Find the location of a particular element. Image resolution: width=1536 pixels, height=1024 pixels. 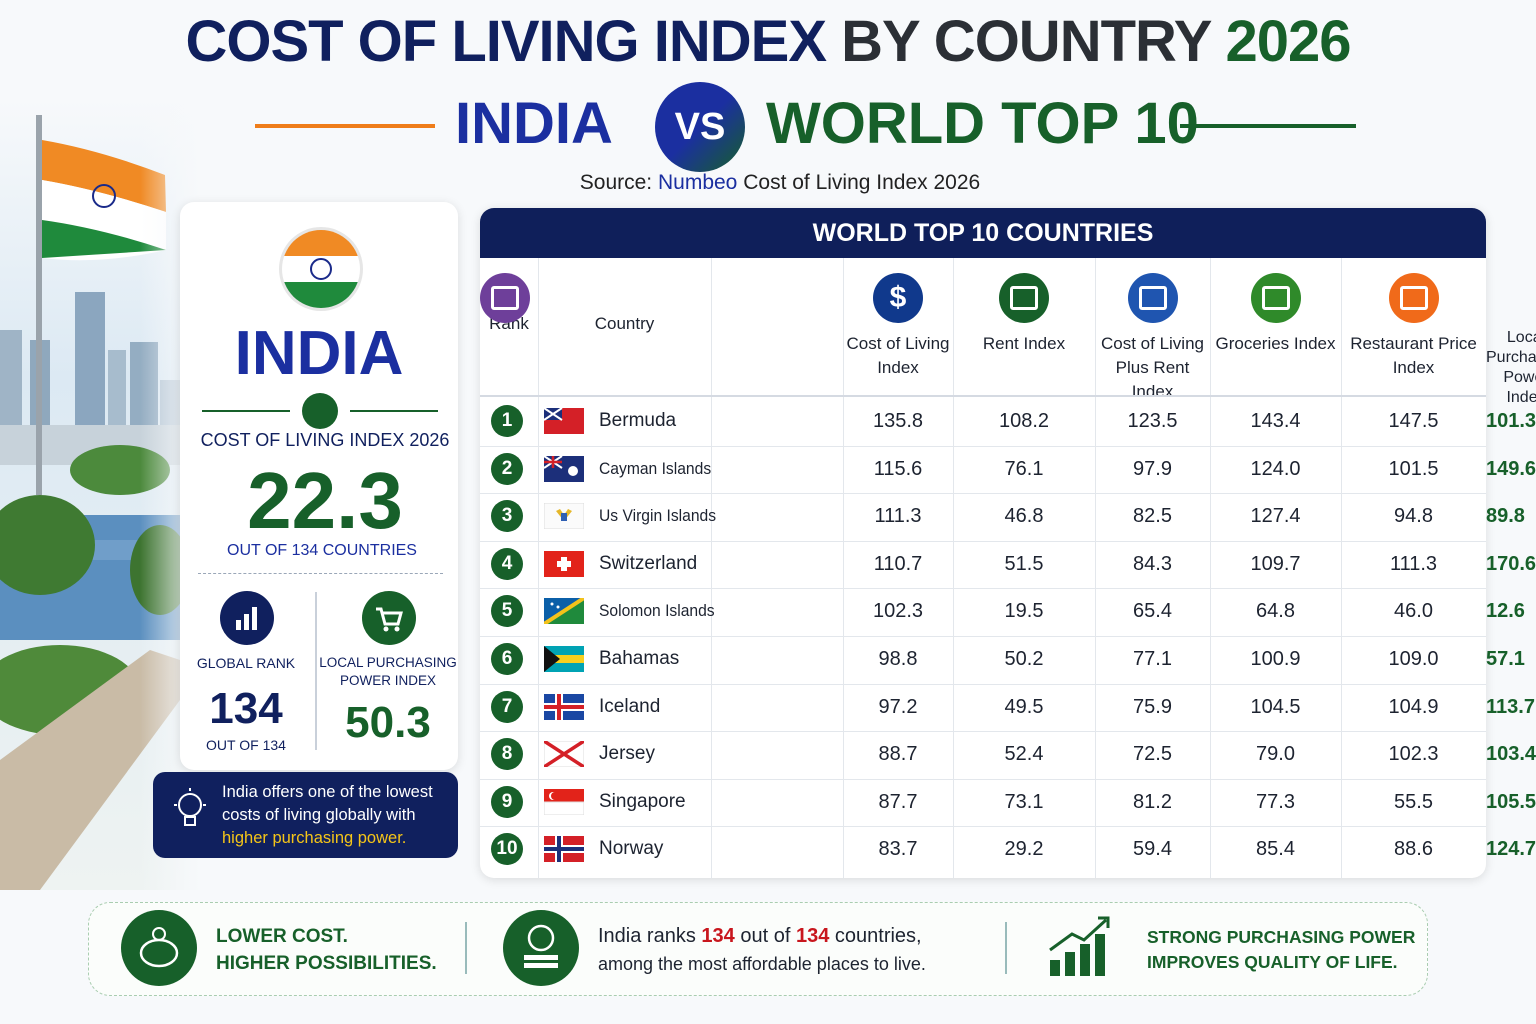

table-cell: 88.7 is located at coordinates (898, 754).